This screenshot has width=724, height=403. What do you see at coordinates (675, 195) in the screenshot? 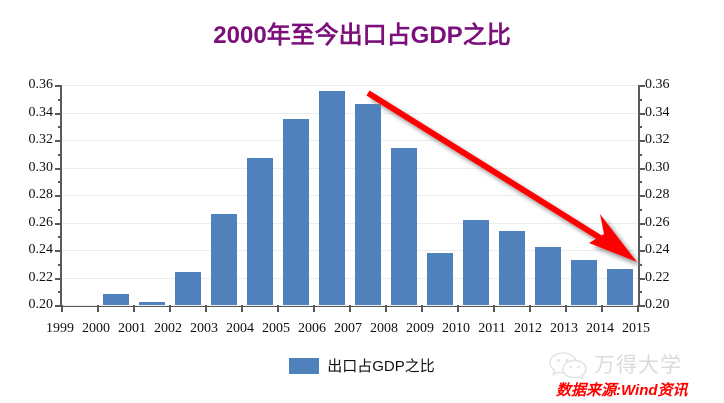
I see `y-axis-right-labels: 0.36 0.34 0.32 0.30 0.28 0.26 0.24 0.22 0.20` at bounding box center [675, 195].